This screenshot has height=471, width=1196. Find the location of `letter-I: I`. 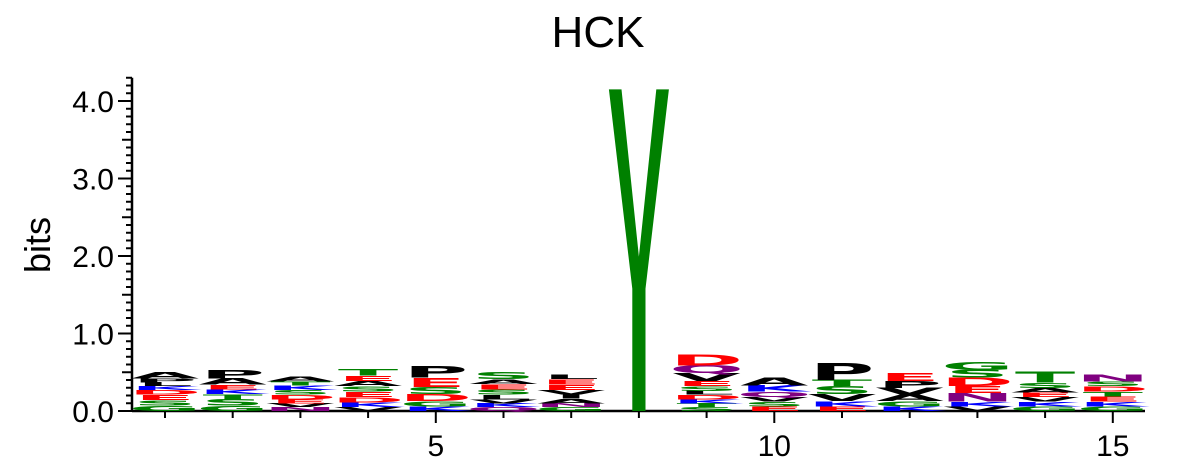

letter-I: I is located at coordinates (571, 397).